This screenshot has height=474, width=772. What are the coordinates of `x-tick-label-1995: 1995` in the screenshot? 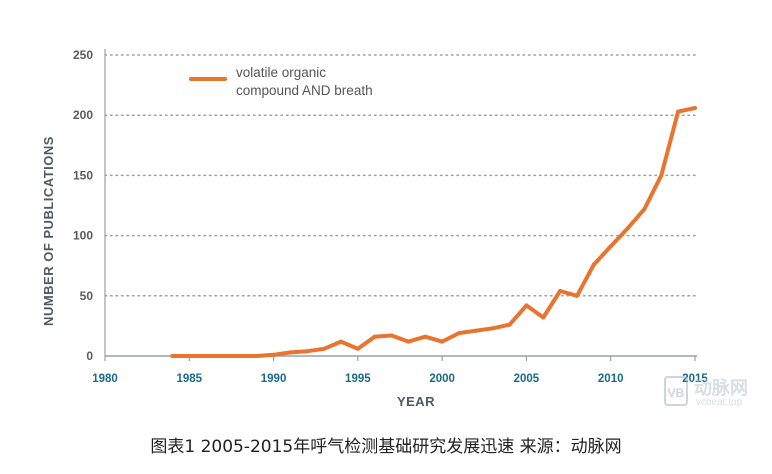 It's located at (358, 379).